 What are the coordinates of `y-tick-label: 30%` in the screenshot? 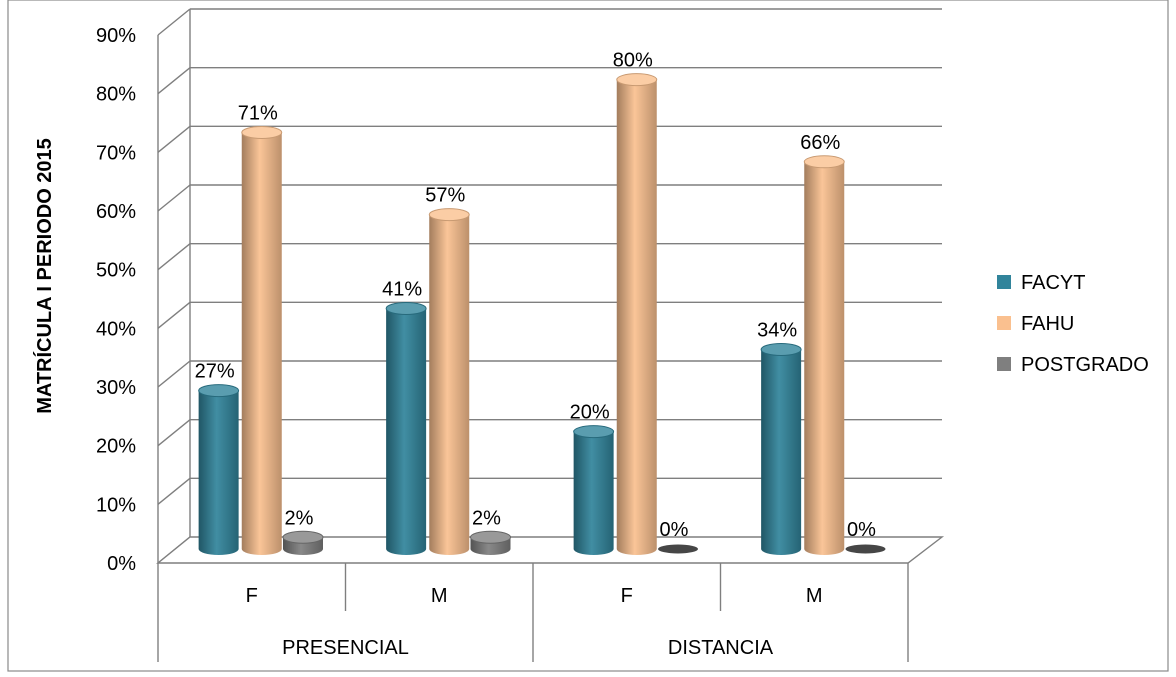 It's located at (116, 388).